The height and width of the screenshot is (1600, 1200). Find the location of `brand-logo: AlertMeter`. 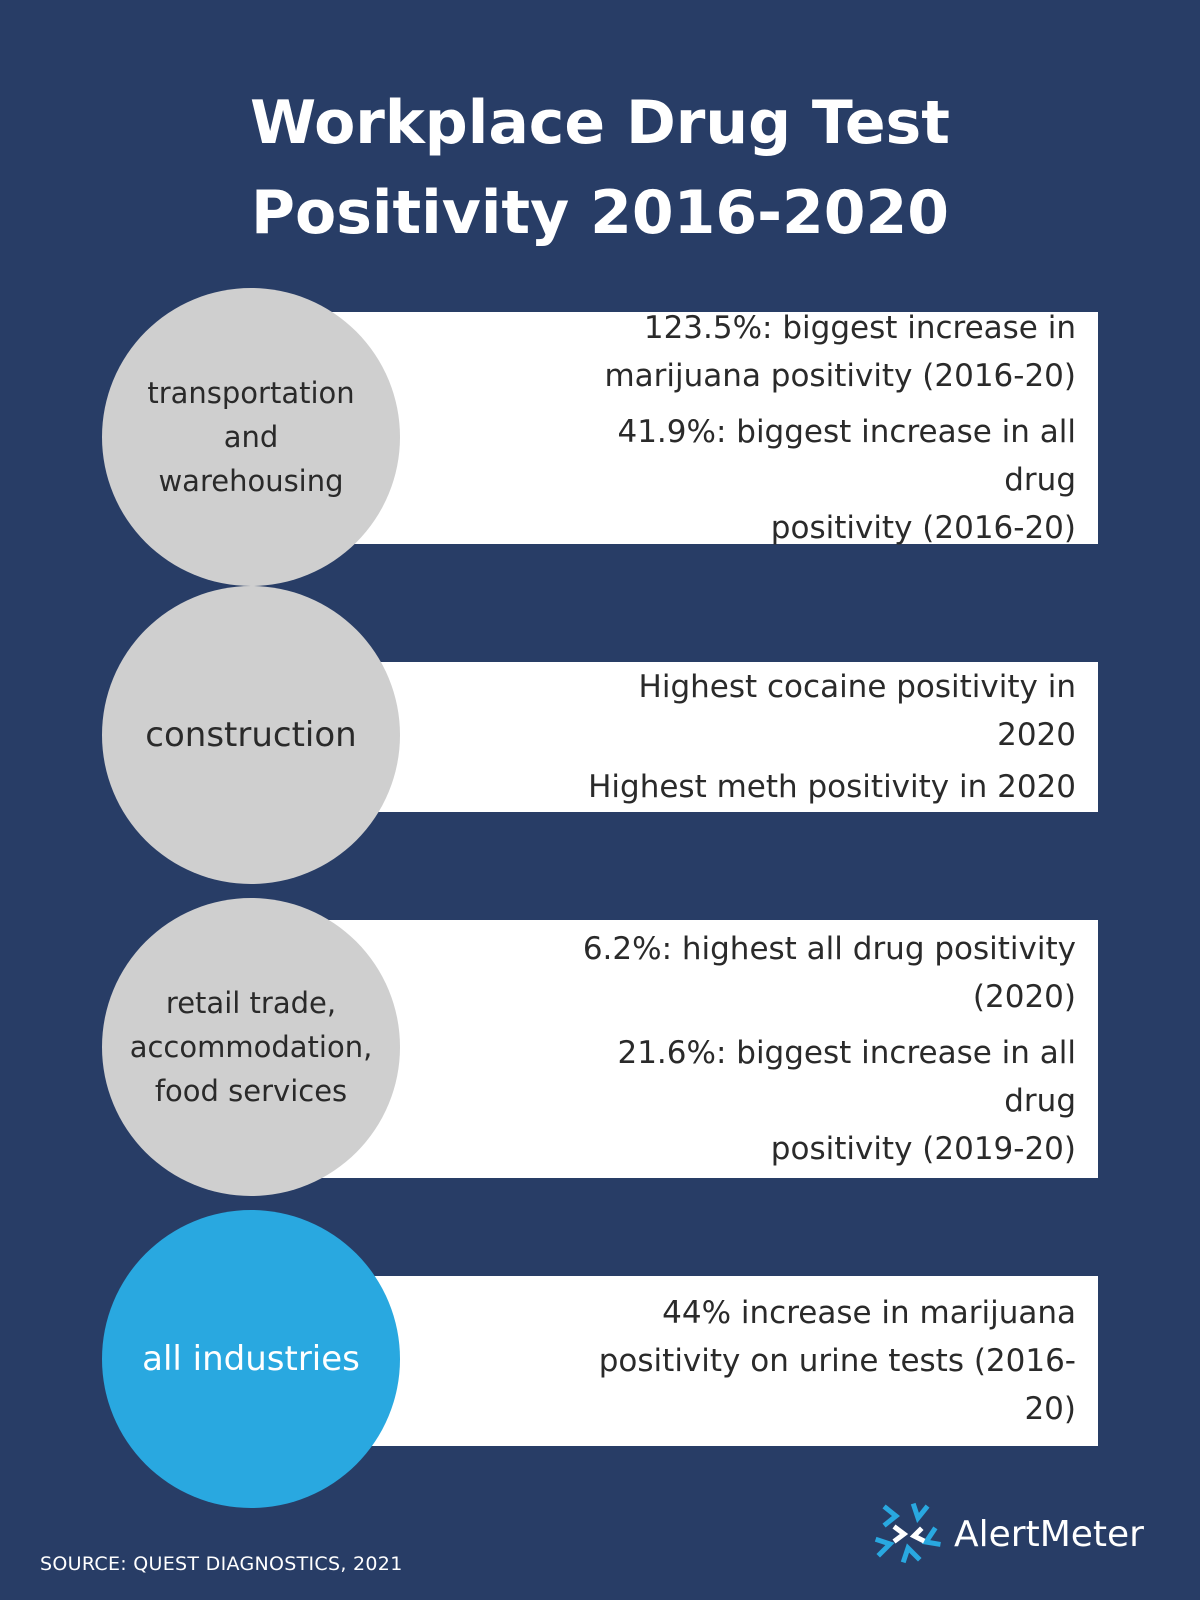

brand-logo: AlertMeter is located at coordinates (1009, 1534).